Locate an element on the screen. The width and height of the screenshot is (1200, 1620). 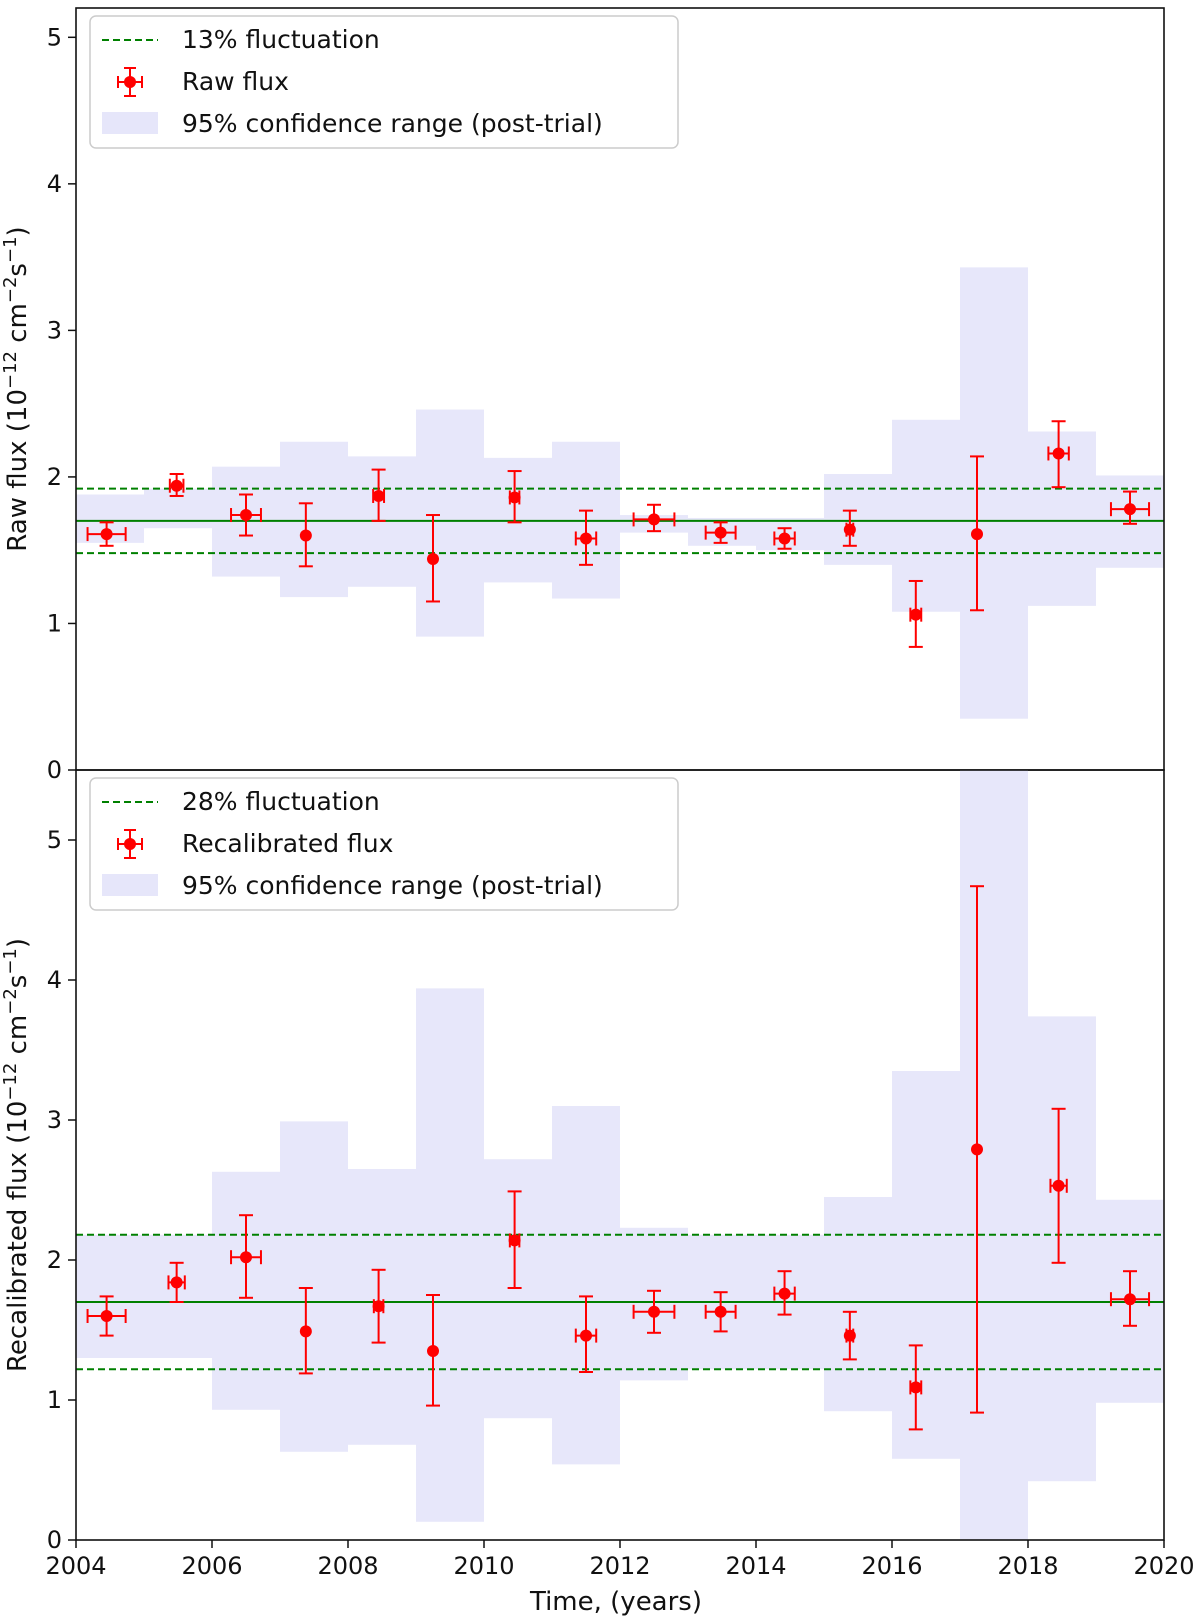
y-label-superscript: −12 is located at coordinates (10, 1082).